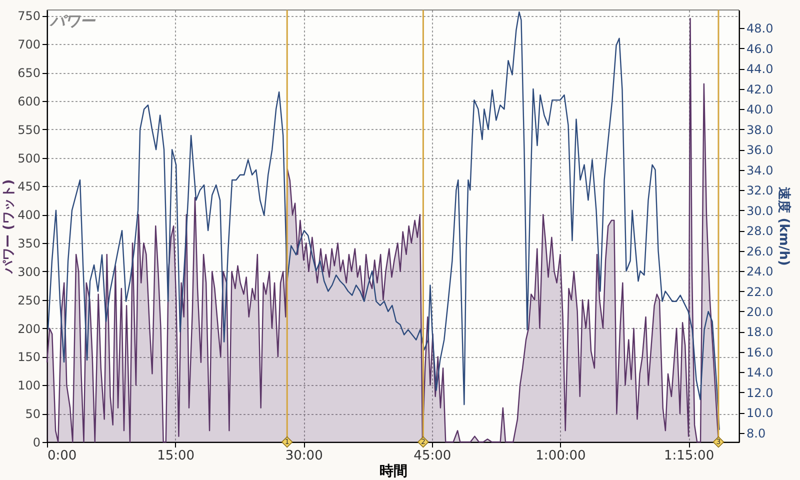 The height and width of the screenshot is (480, 800). I want to click on y-tick-label: 200, so click(29, 329).